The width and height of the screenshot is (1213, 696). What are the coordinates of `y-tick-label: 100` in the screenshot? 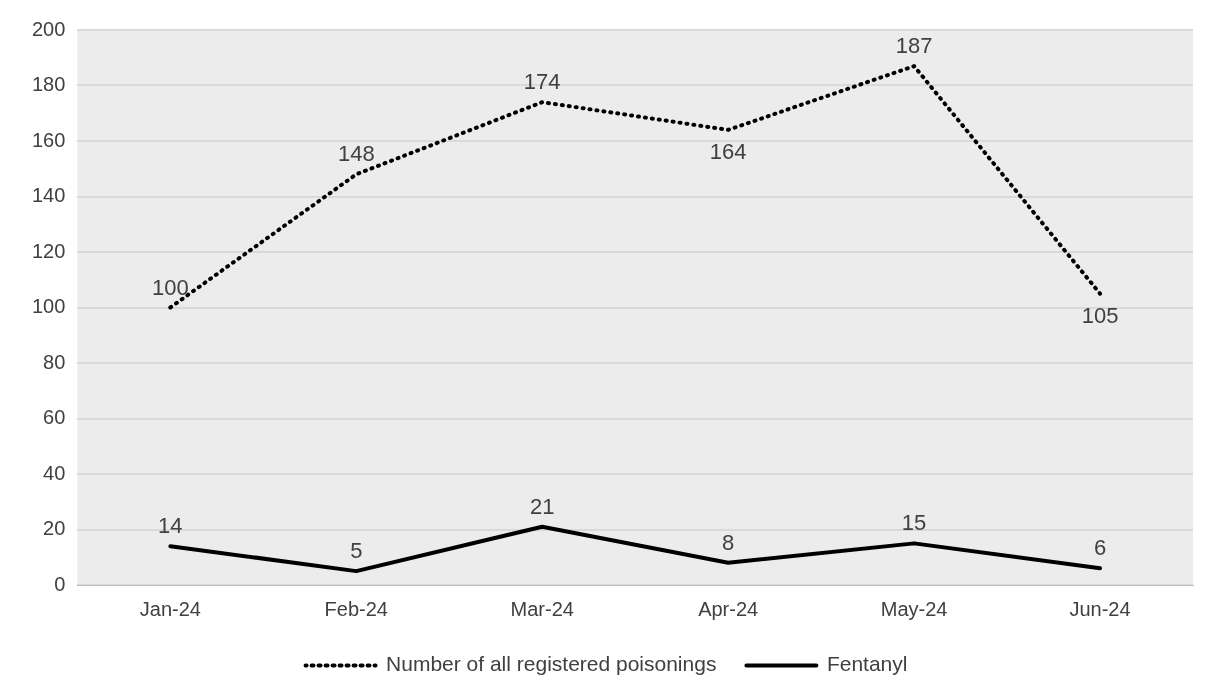 It's located at (48, 306).